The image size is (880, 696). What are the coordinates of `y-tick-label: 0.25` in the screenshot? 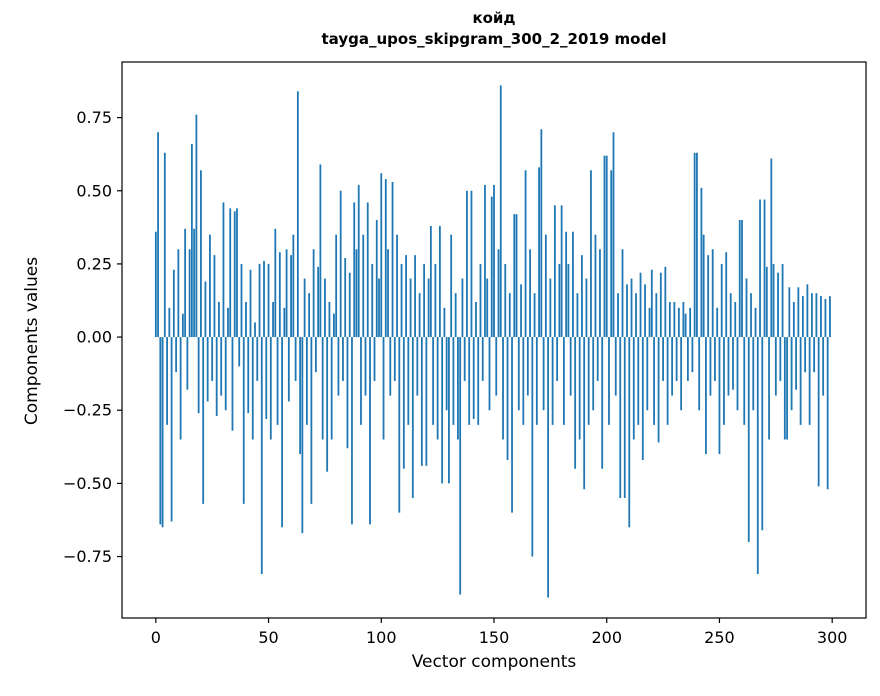 It's located at (94, 263).